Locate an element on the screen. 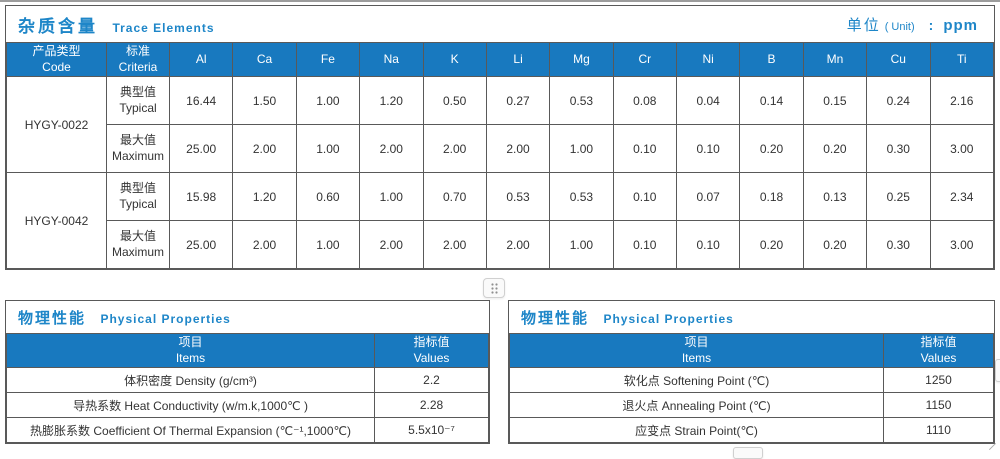 This screenshot has height=459, width=1000. physical-right-heading: 物理性能 Physical Properties is located at coordinates (627, 317).